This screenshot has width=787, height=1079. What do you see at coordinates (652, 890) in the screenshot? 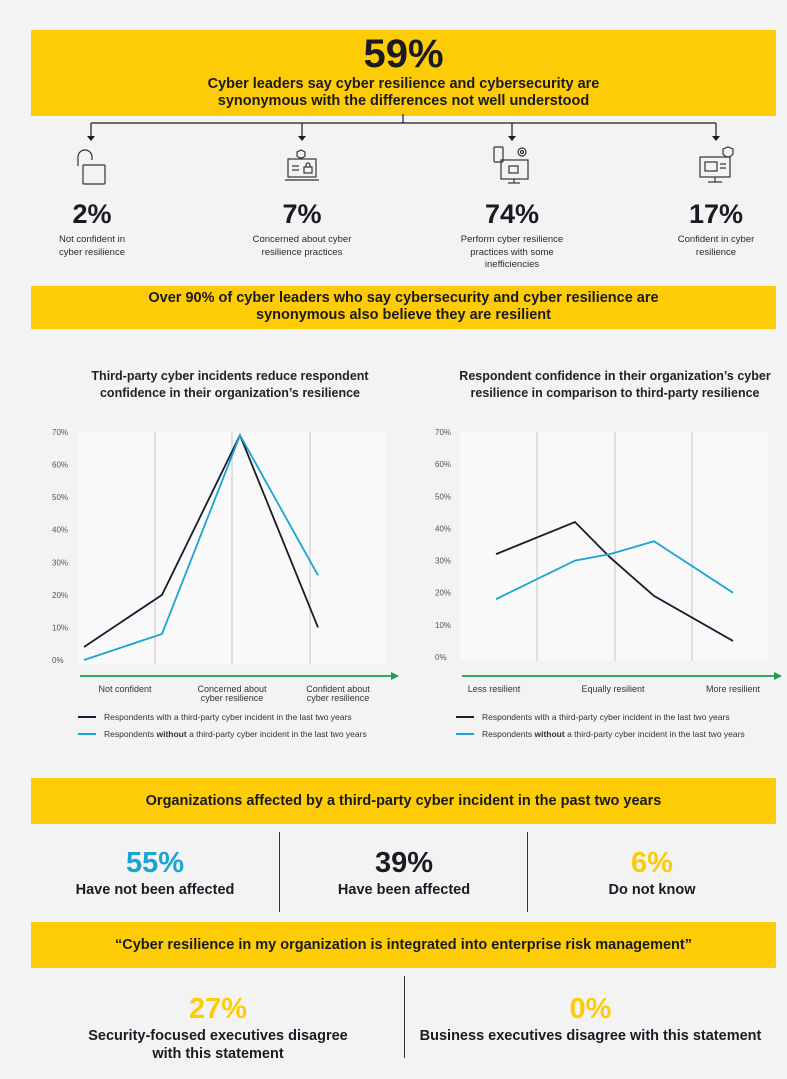
I see `stat-label: Do not know` at bounding box center [652, 890].